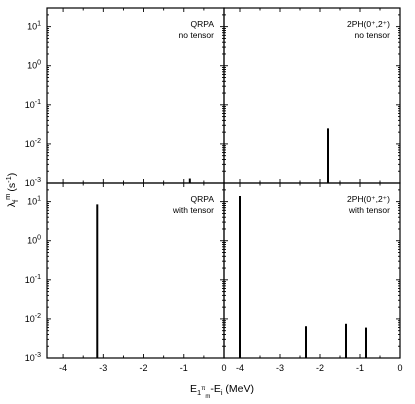 The height and width of the screenshot is (404, 415). What do you see at coordinates (207, 397) in the screenshot?
I see `x-label-subsub: m` at bounding box center [207, 397].